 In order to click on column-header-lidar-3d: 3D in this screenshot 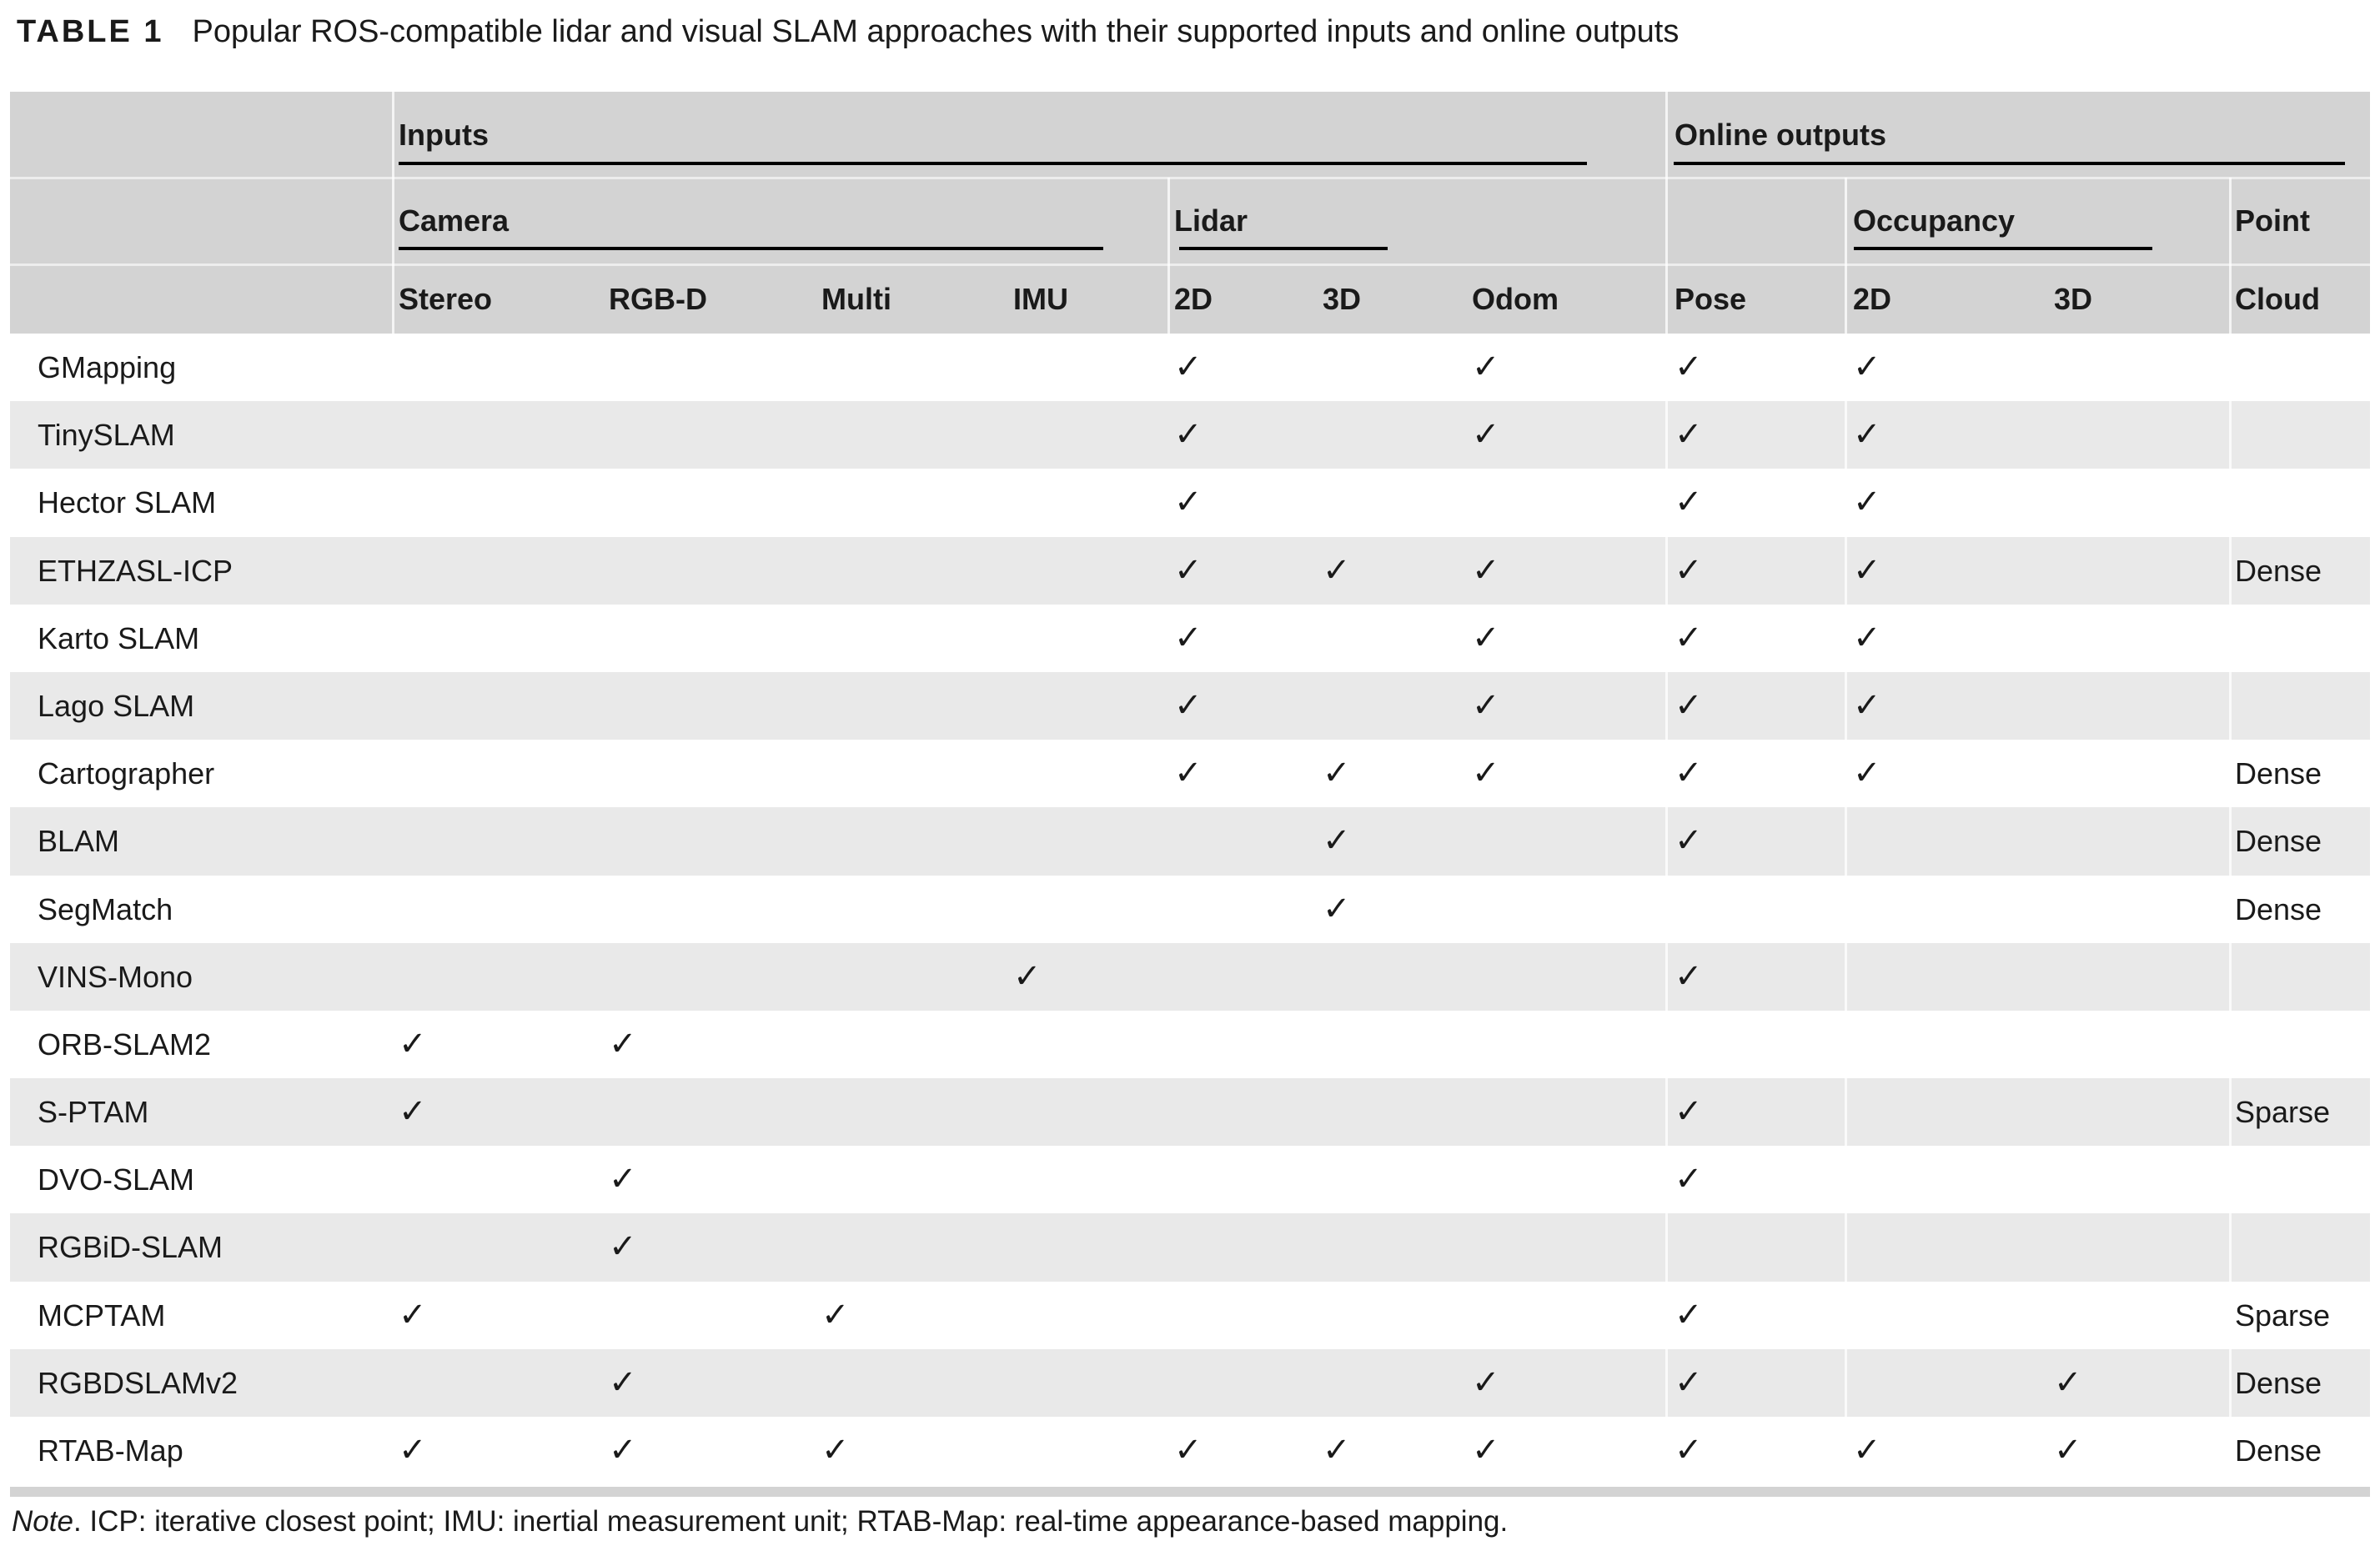, I will do `click(1342, 299)`.